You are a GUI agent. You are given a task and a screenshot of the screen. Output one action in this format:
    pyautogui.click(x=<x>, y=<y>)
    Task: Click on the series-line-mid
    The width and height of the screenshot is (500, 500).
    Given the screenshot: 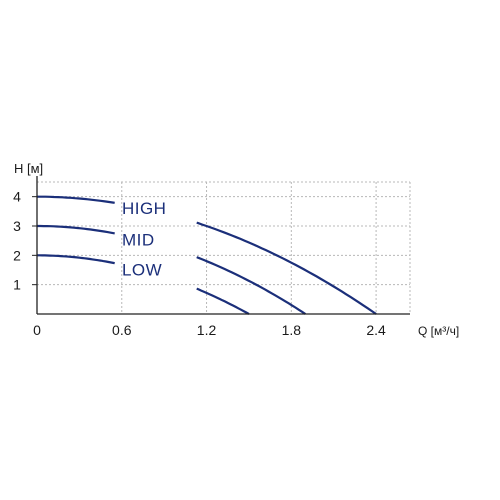 What is the action you would take?
    pyautogui.click(x=76, y=229)
    